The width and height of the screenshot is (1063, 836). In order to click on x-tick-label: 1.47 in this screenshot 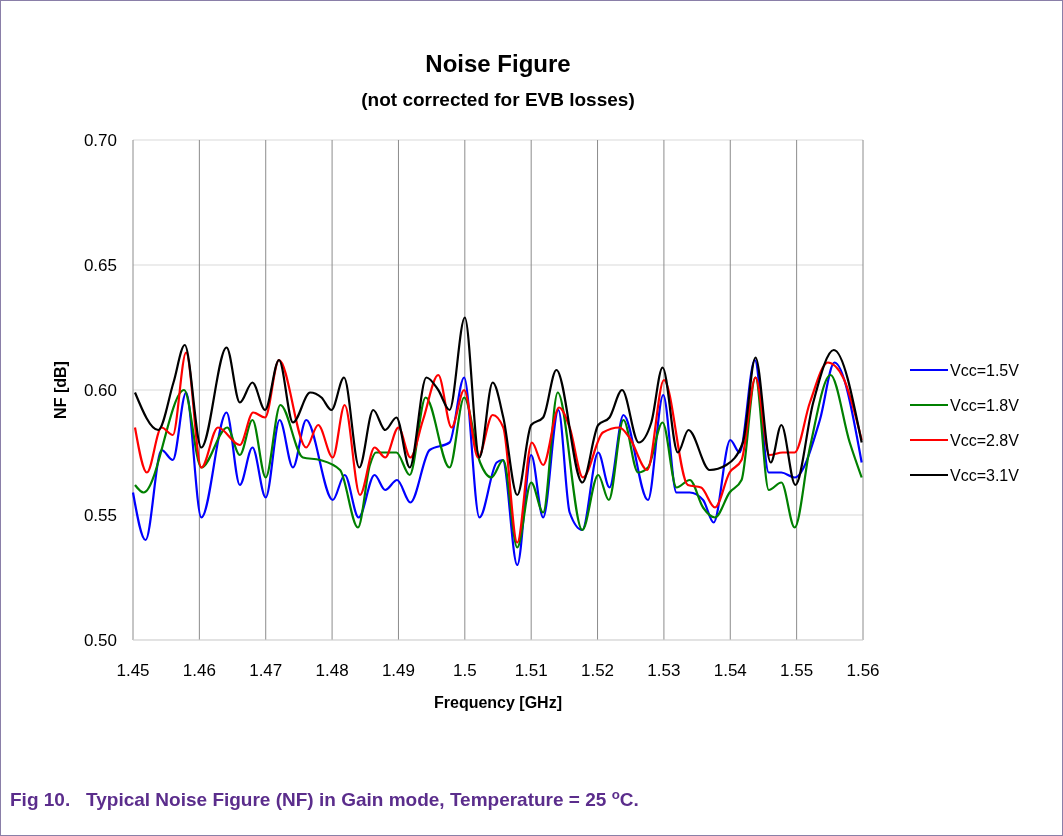, I will do `click(266, 670)`.